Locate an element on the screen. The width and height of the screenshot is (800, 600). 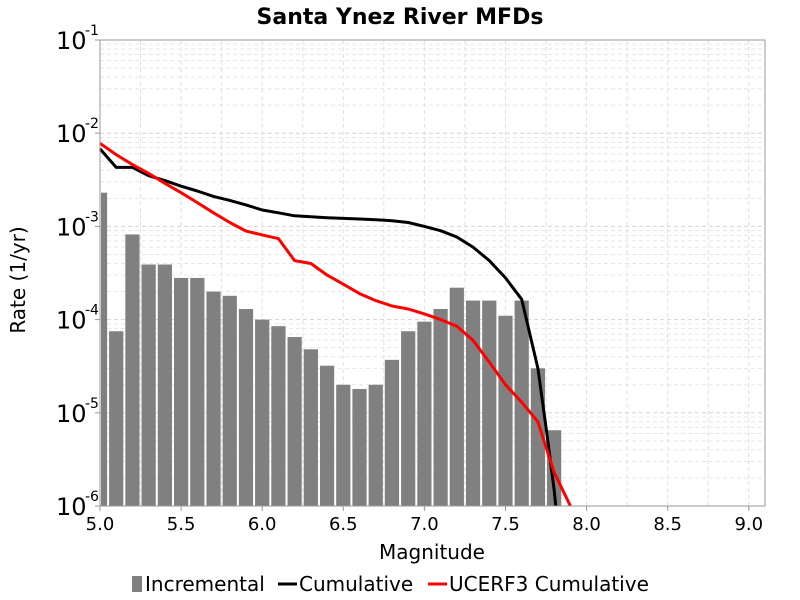
x-tick-label: 7.5 is located at coordinates (505, 524).